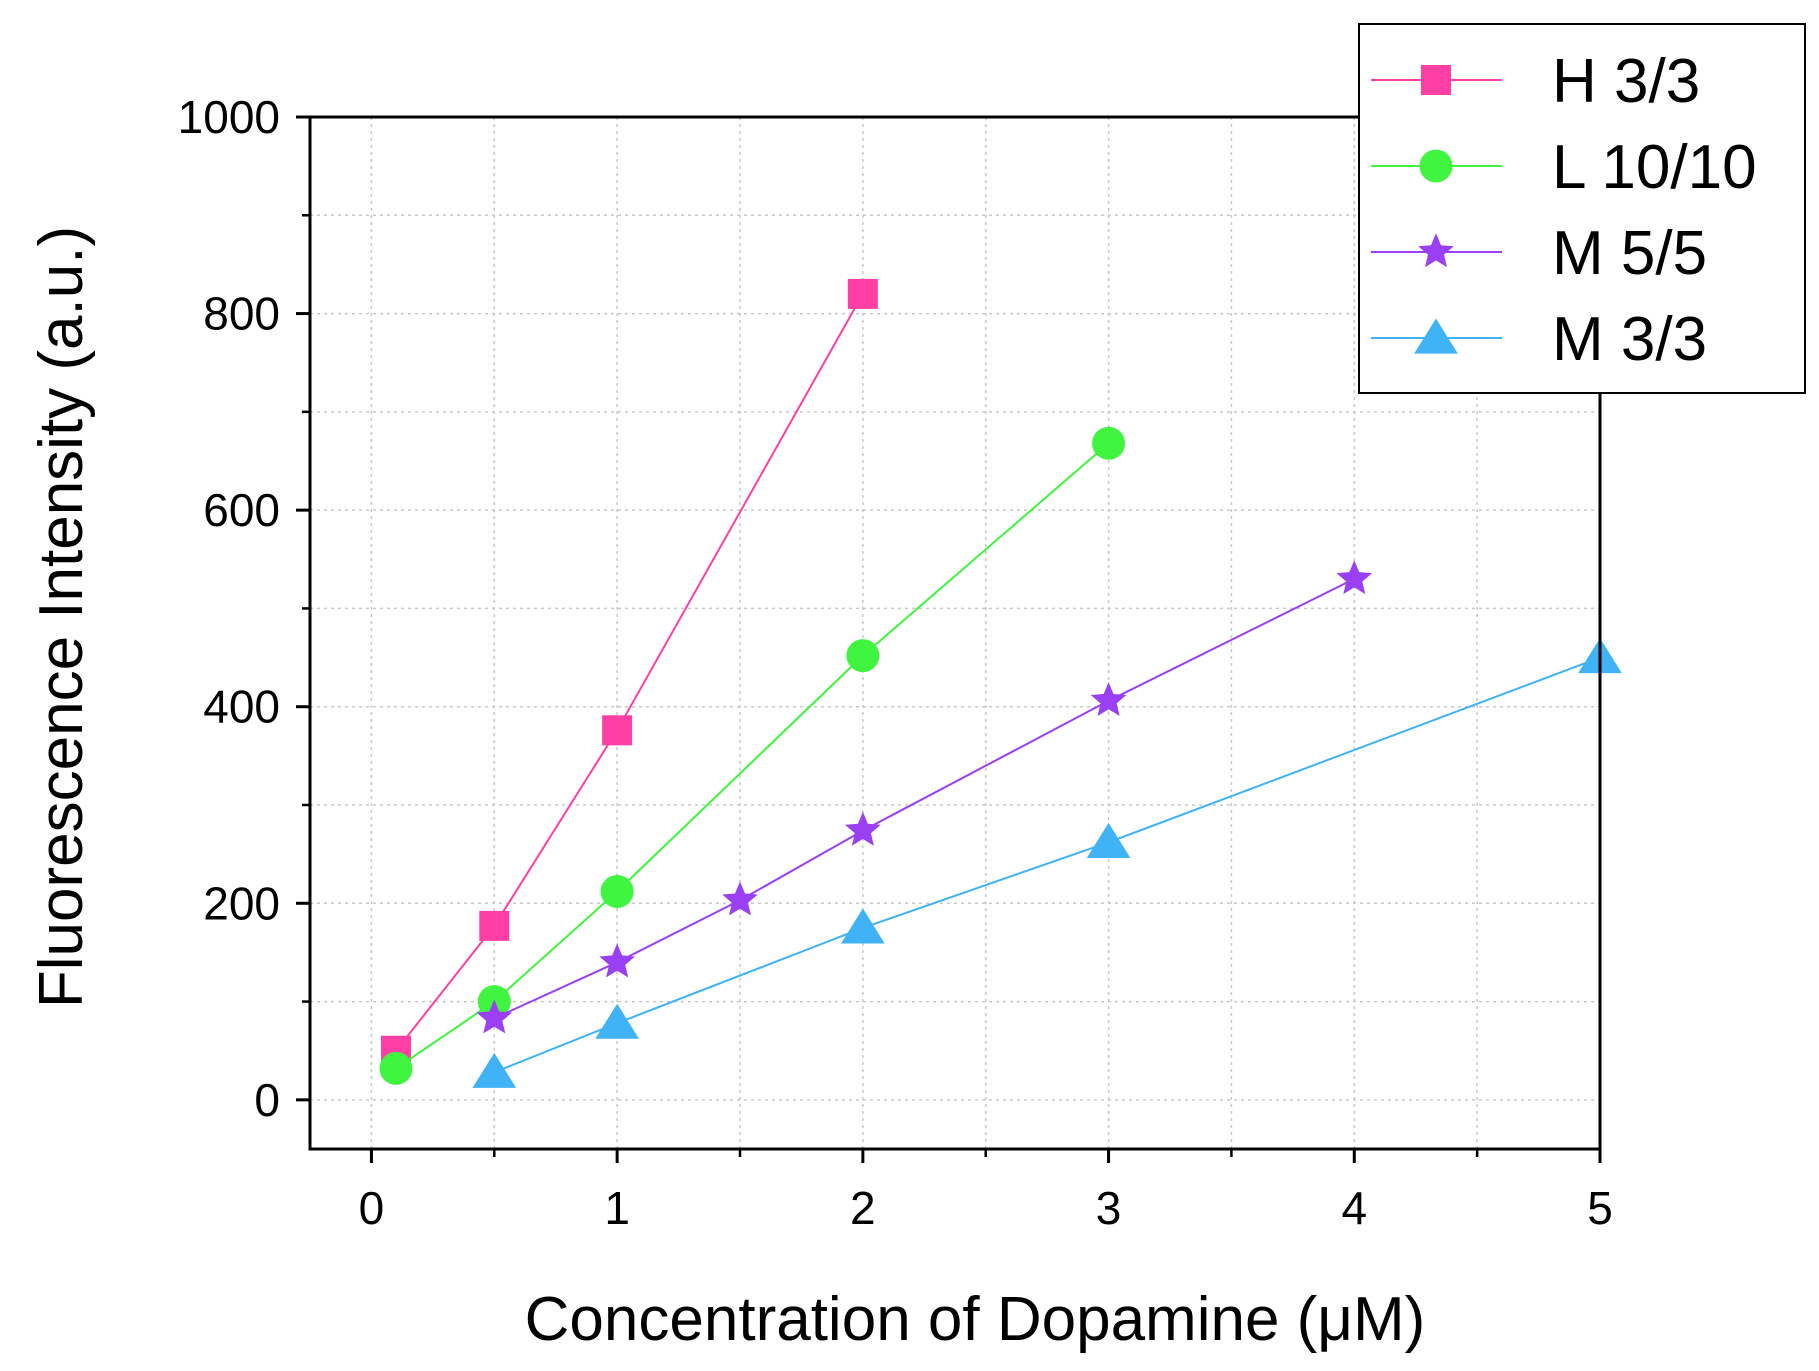 The height and width of the screenshot is (1371, 1819). Describe the element at coordinates (241, 903) in the screenshot. I see `y-tick-label: 200` at that location.